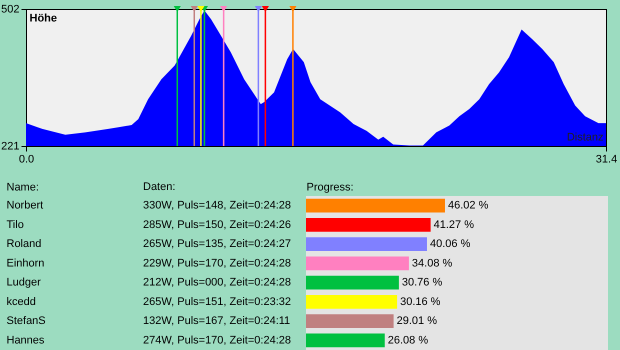  I want to click on text: 274W, Puls=170, Zeit=0:24:28, so click(217, 340).